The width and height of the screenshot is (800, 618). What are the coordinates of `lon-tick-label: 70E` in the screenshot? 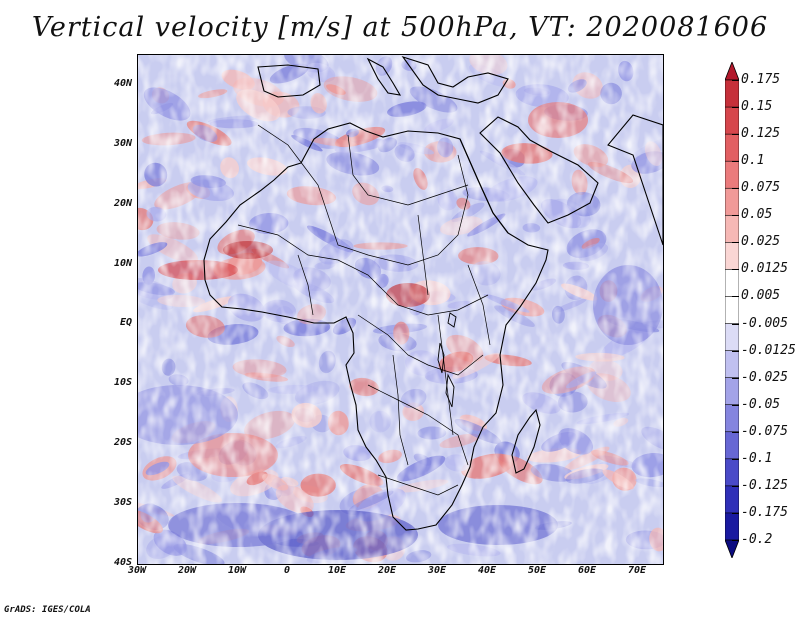 It's located at (637, 570).